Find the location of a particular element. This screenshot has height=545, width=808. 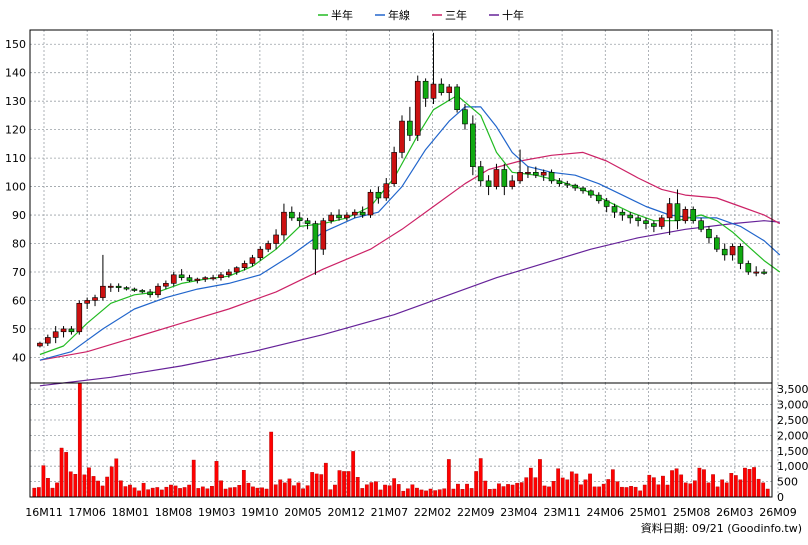

x-tick-label: 26M09 is located at coordinates (778, 512).